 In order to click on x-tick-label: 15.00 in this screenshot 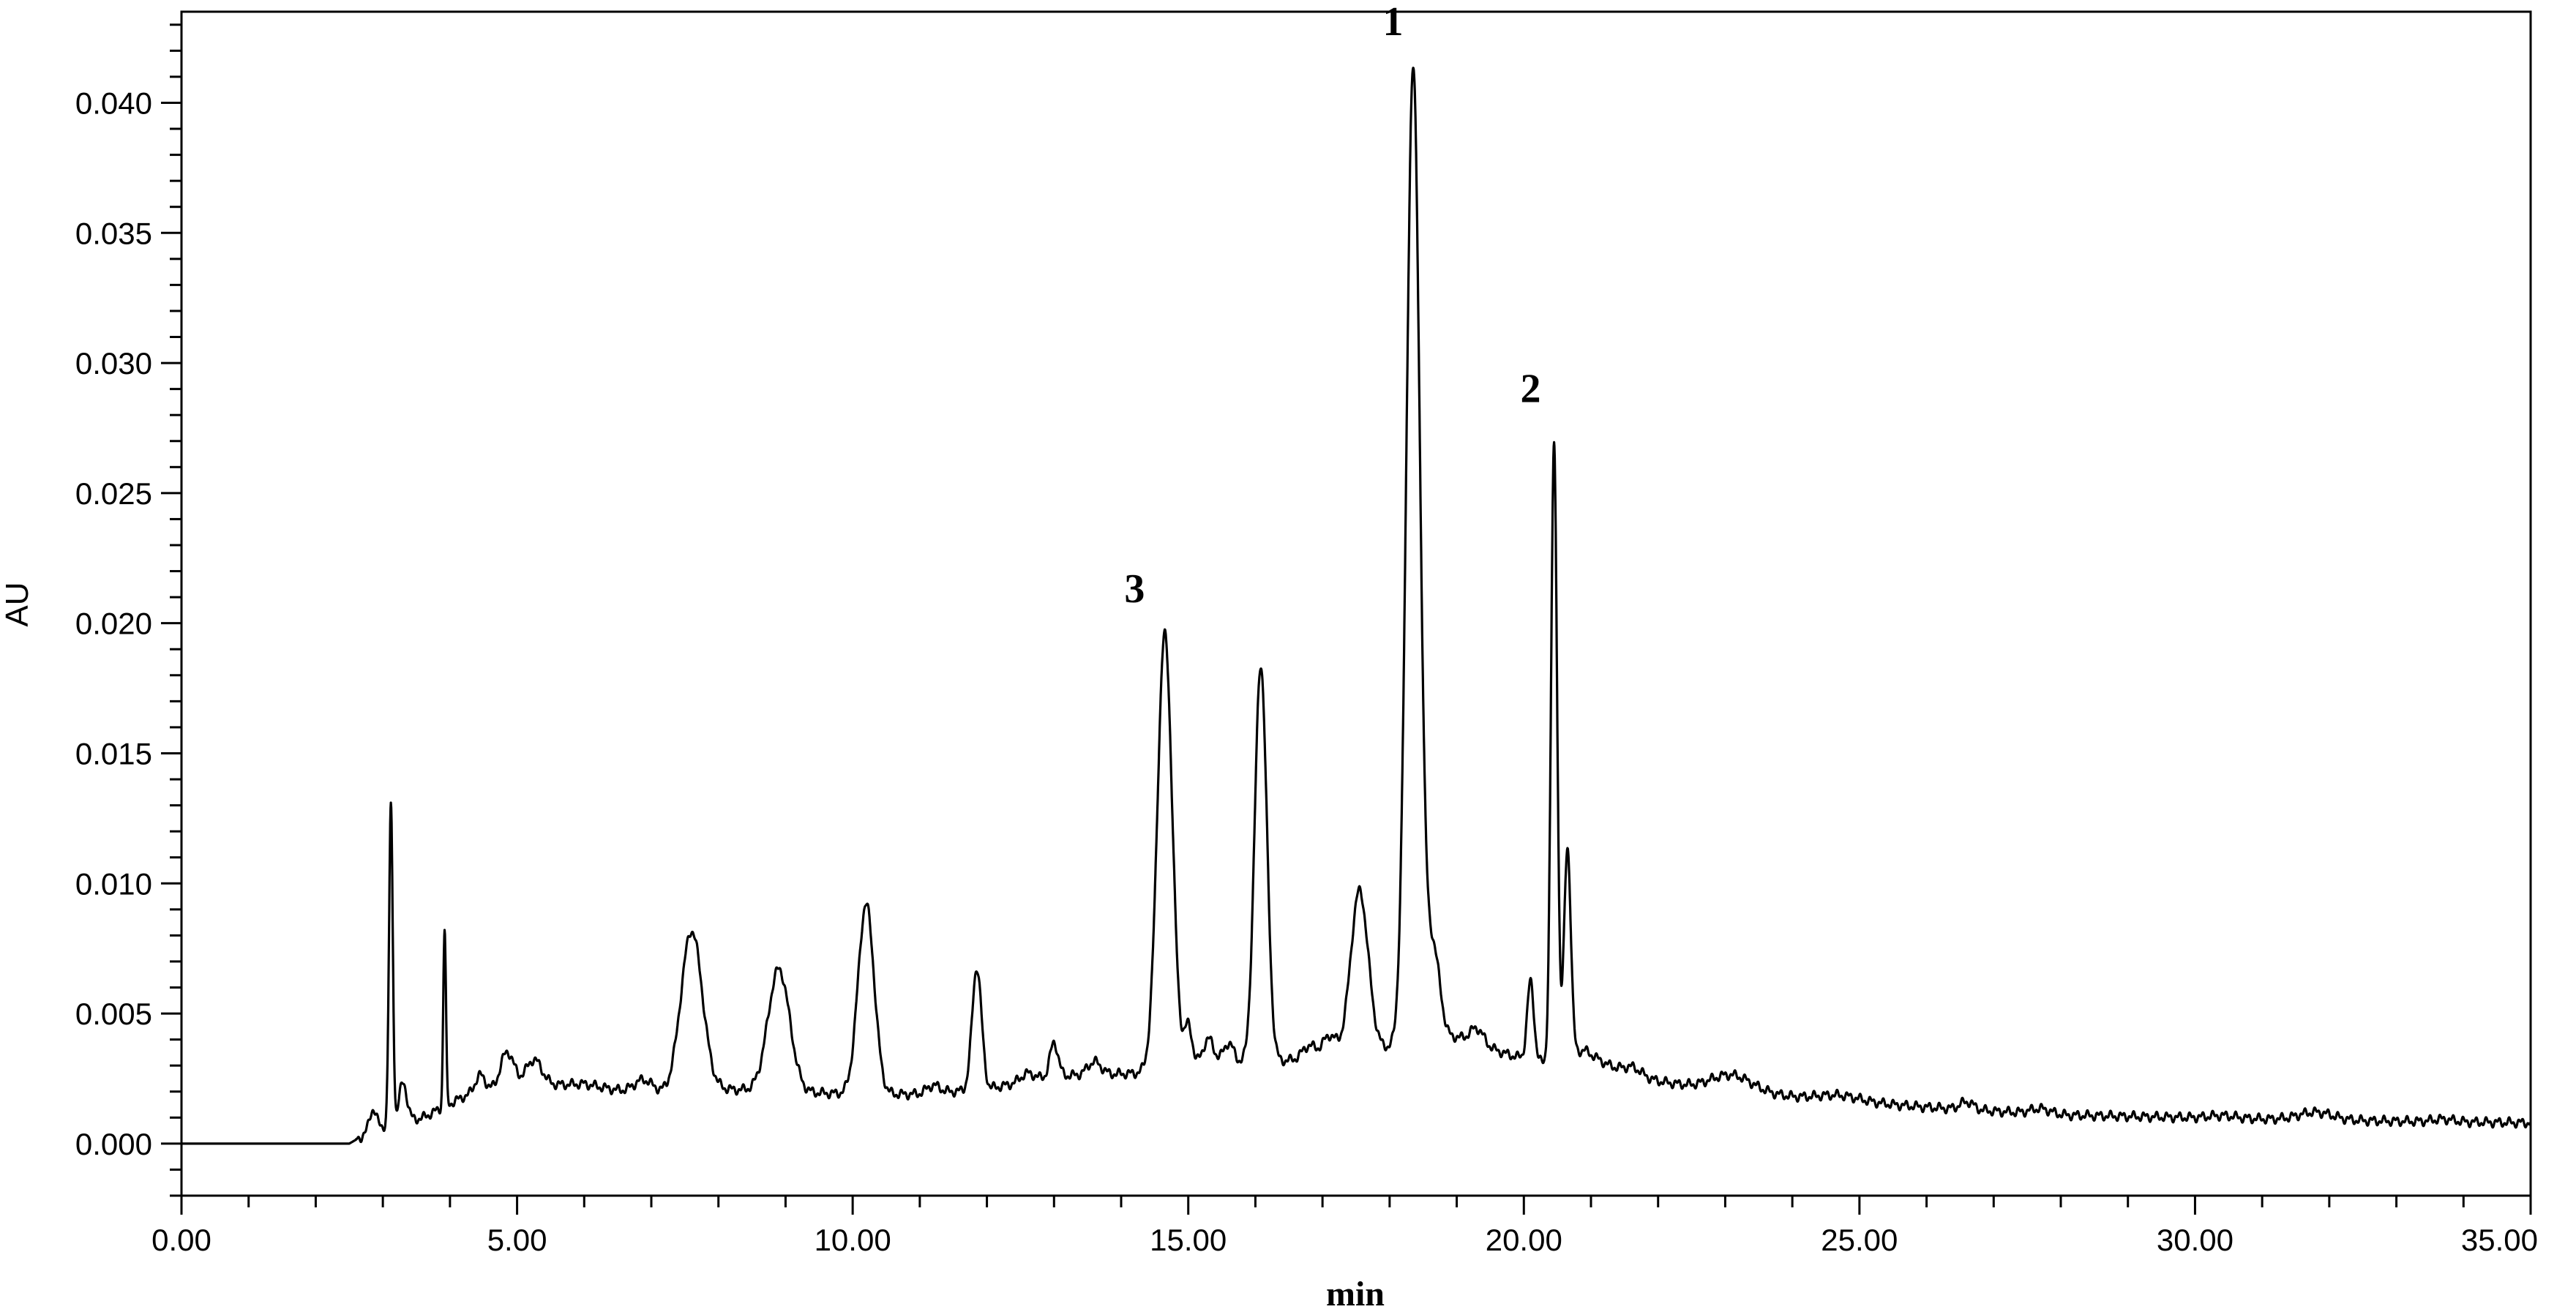, I will do `click(1188, 1240)`.